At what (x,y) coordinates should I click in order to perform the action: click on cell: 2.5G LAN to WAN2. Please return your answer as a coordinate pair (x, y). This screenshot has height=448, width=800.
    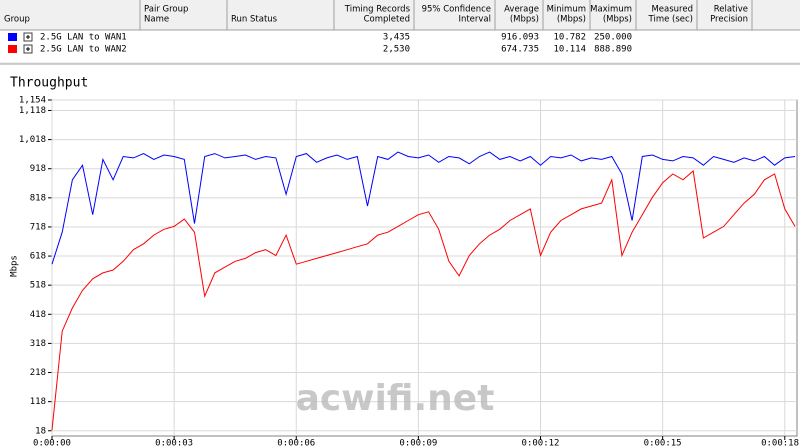
    Looking at the image, I should click on (83, 50).